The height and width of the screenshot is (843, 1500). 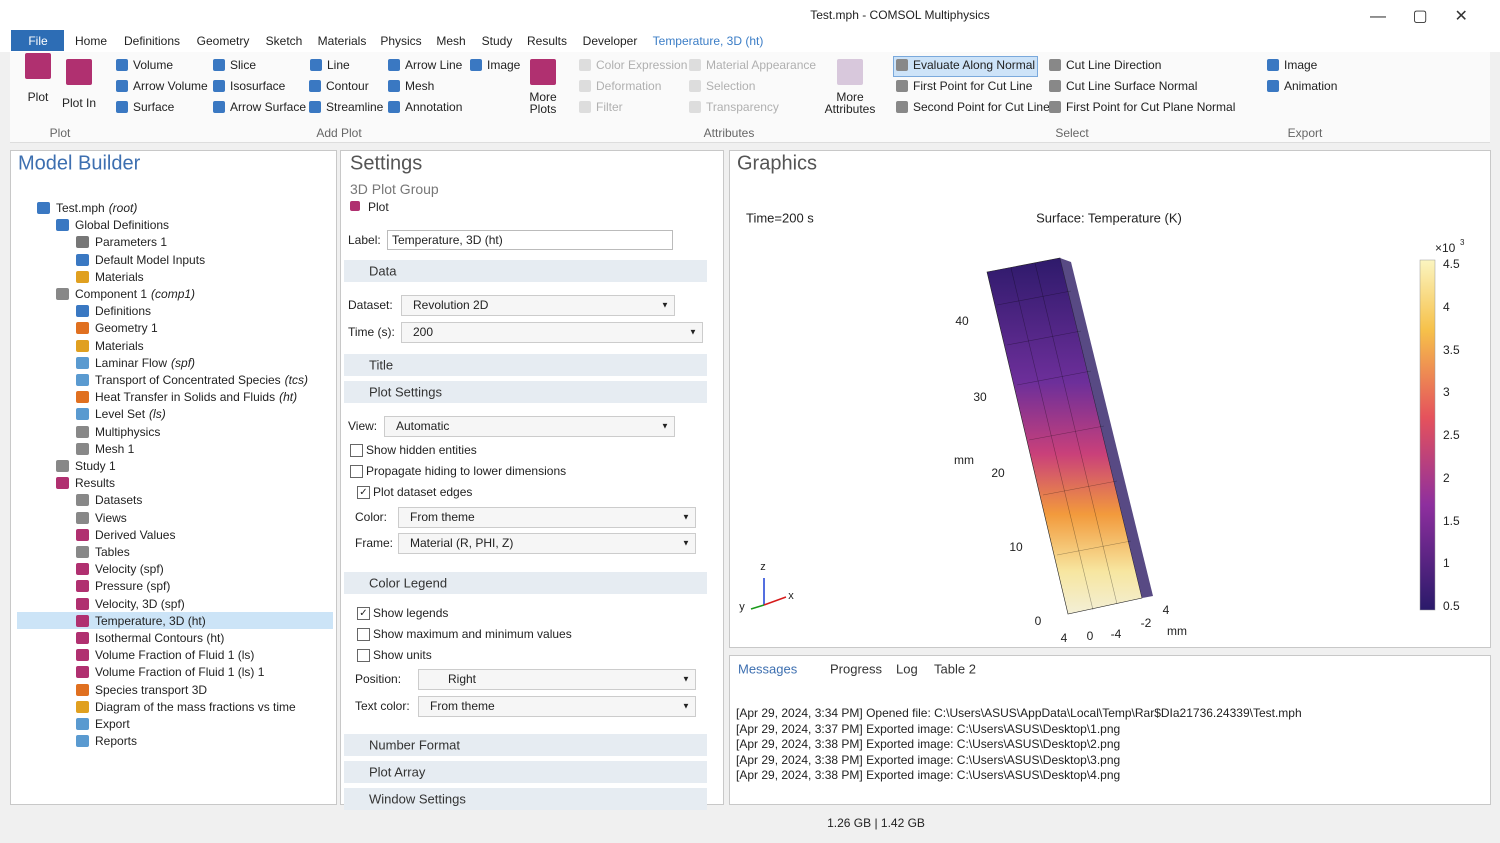 What do you see at coordinates (122, 586) in the screenshot?
I see `tree-item: Pressure (spf)` at bounding box center [122, 586].